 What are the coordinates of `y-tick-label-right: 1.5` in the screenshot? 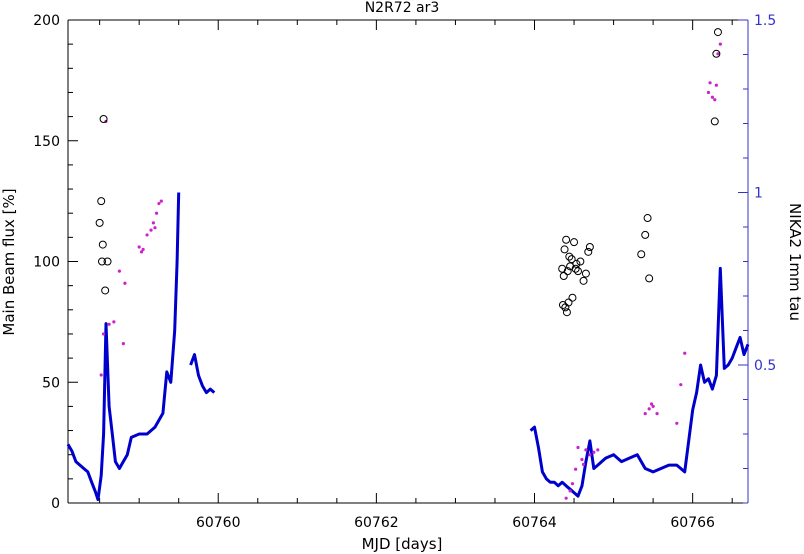 It's located at (765, 21).